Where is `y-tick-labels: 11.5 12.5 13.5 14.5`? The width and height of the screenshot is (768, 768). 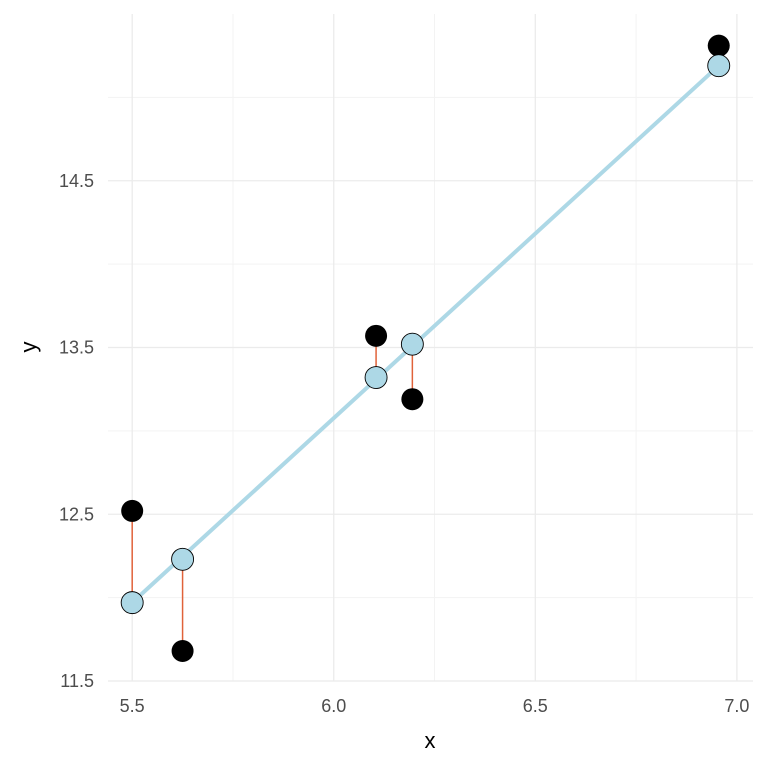
y-tick-labels: 11.5 12.5 13.5 14.5 is located at coordinates (76, 431).